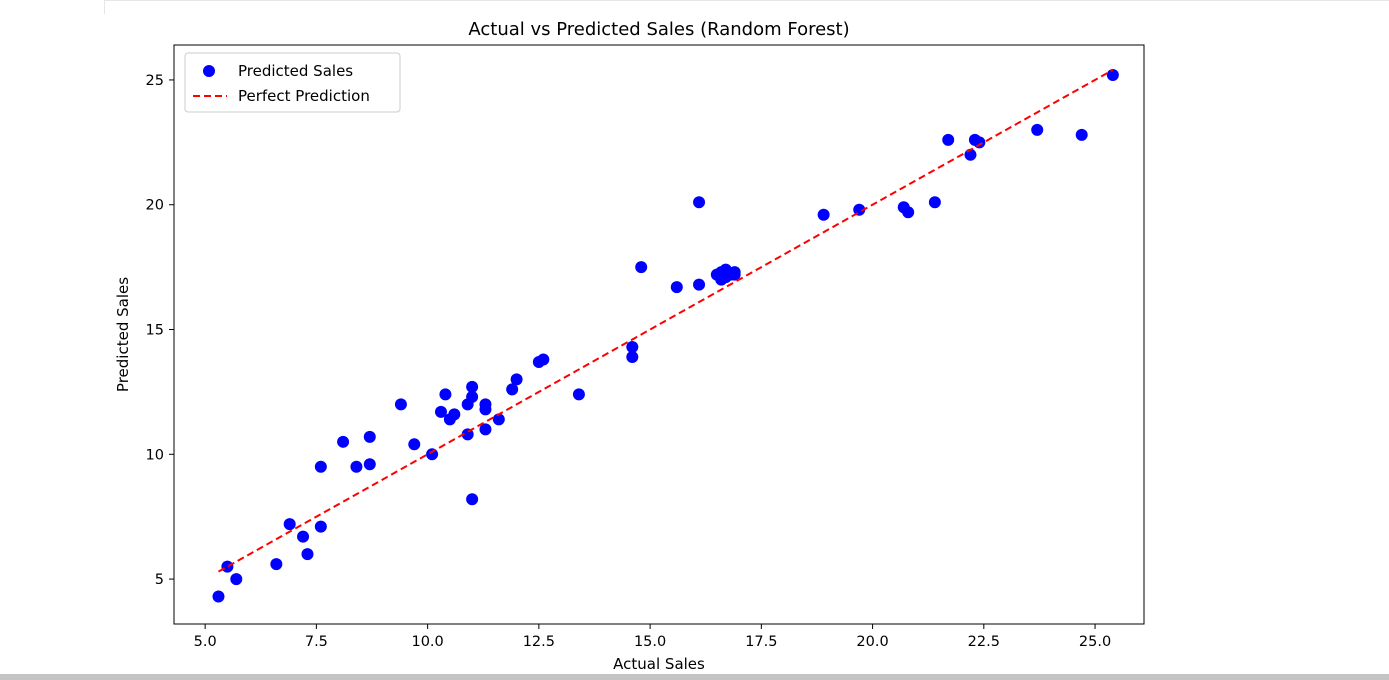 The width and height of the screenshot is (1389, 680). Describe the element at coordinates (209, 71) in the screenshot. I see `legend-marker-predicted` at that location.